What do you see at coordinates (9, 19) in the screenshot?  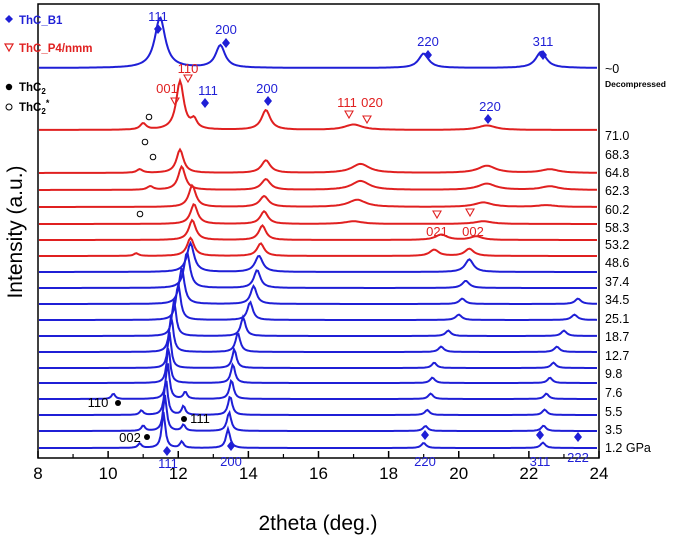 I see `legend-diamond-icon` at bounding box center [9, 19].